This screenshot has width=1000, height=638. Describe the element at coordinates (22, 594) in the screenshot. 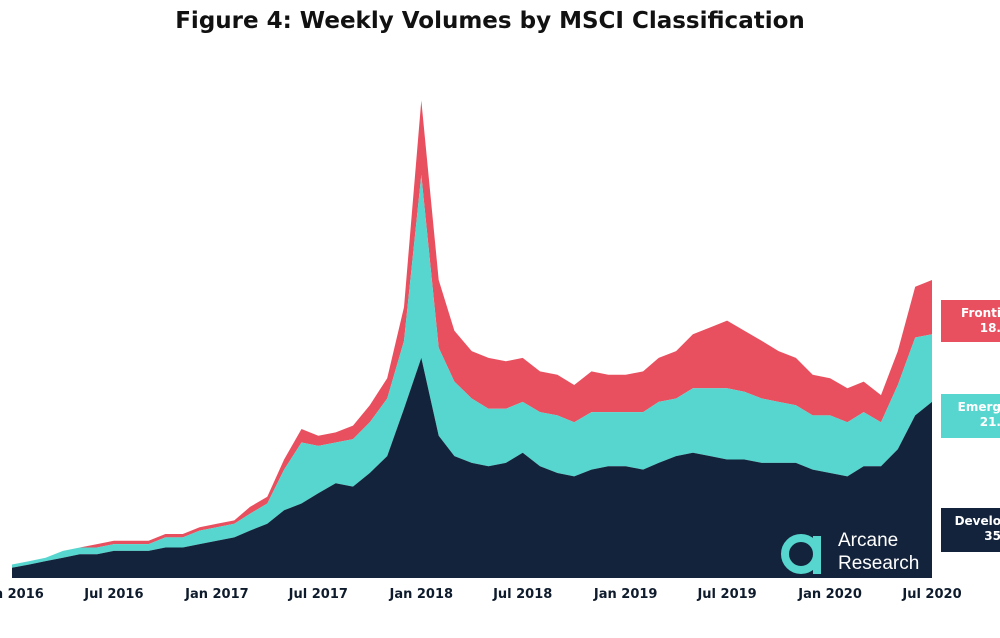

I see `x-tick-label: Jan 2016` at that location.